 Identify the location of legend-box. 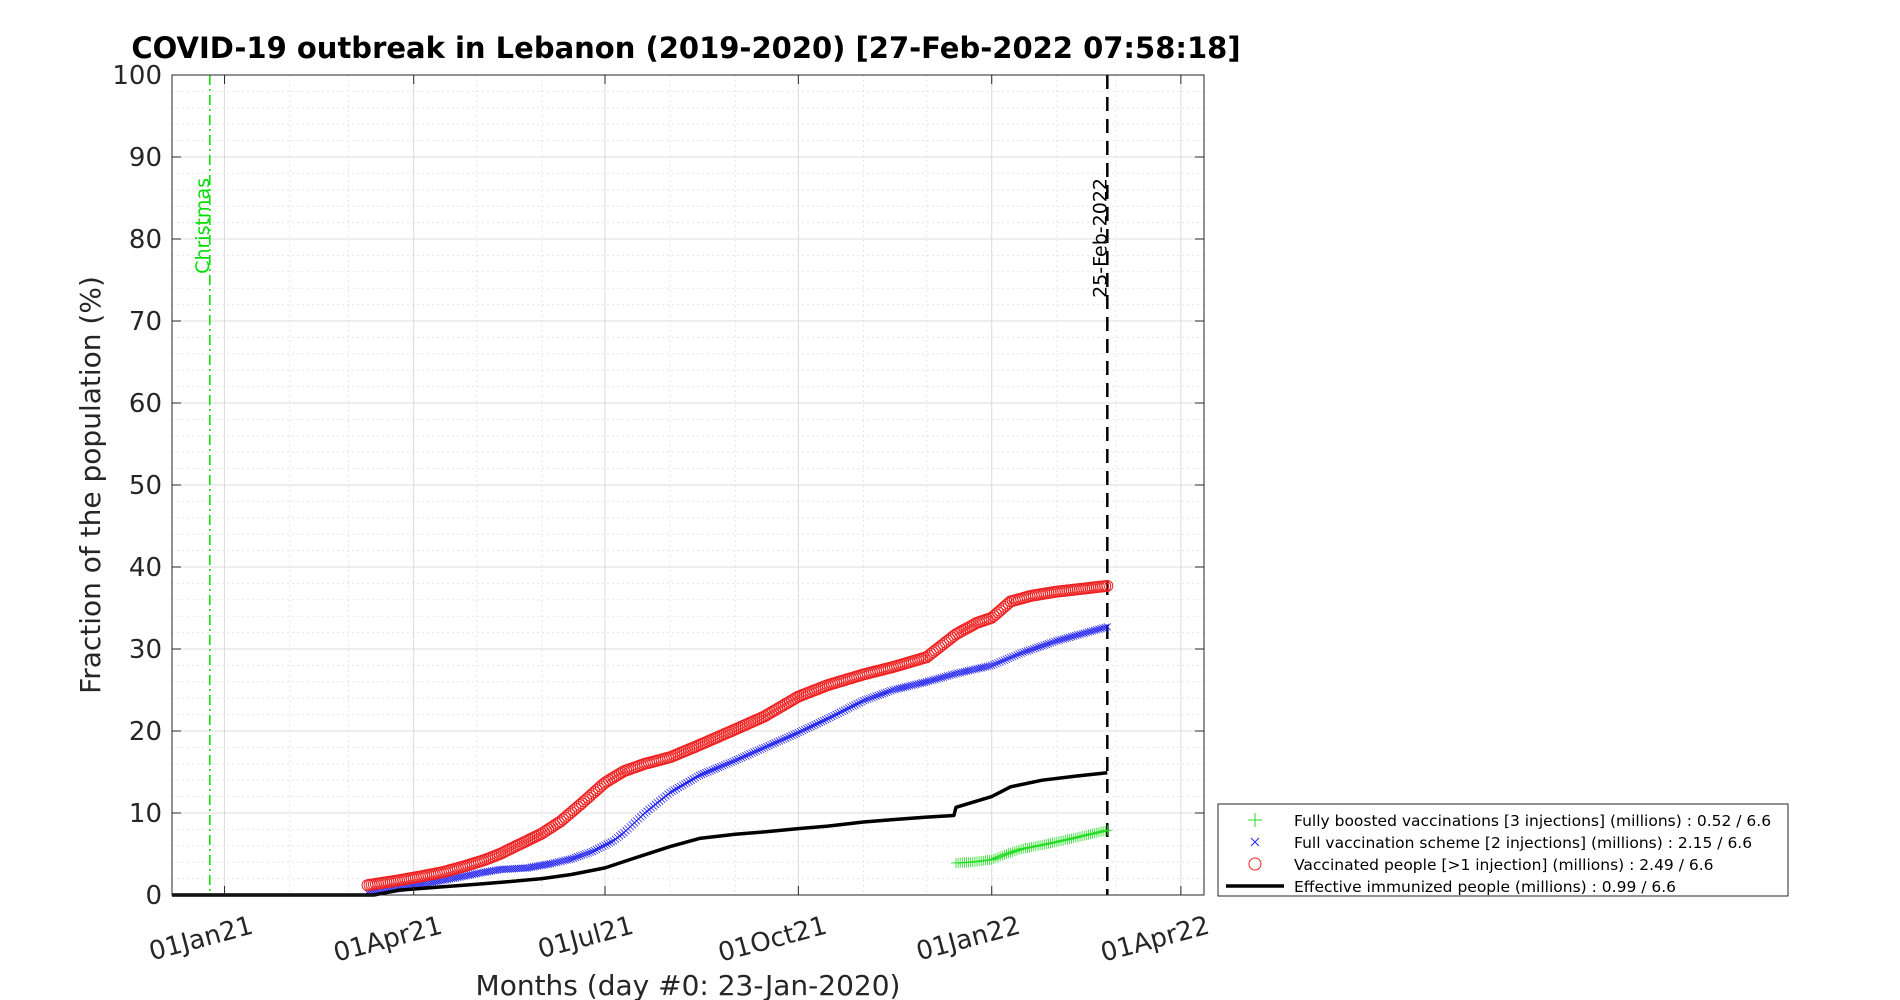
(1503, 850).